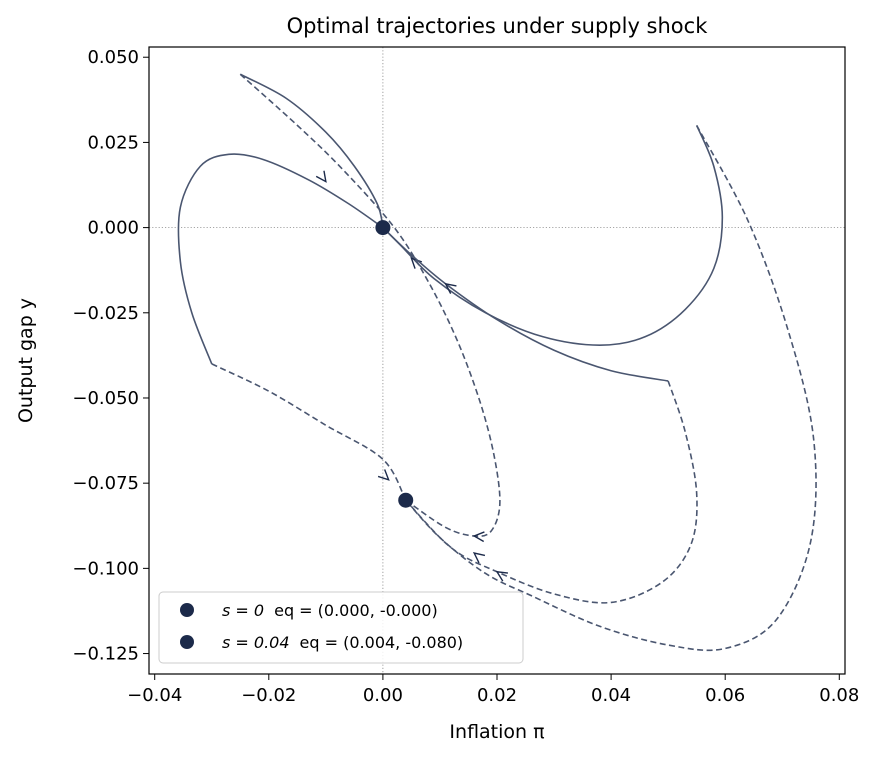 This screenshot has width=878, height=758. I want to click on legend-label-s004-prefix: s = 0.04, so click(256, 642).